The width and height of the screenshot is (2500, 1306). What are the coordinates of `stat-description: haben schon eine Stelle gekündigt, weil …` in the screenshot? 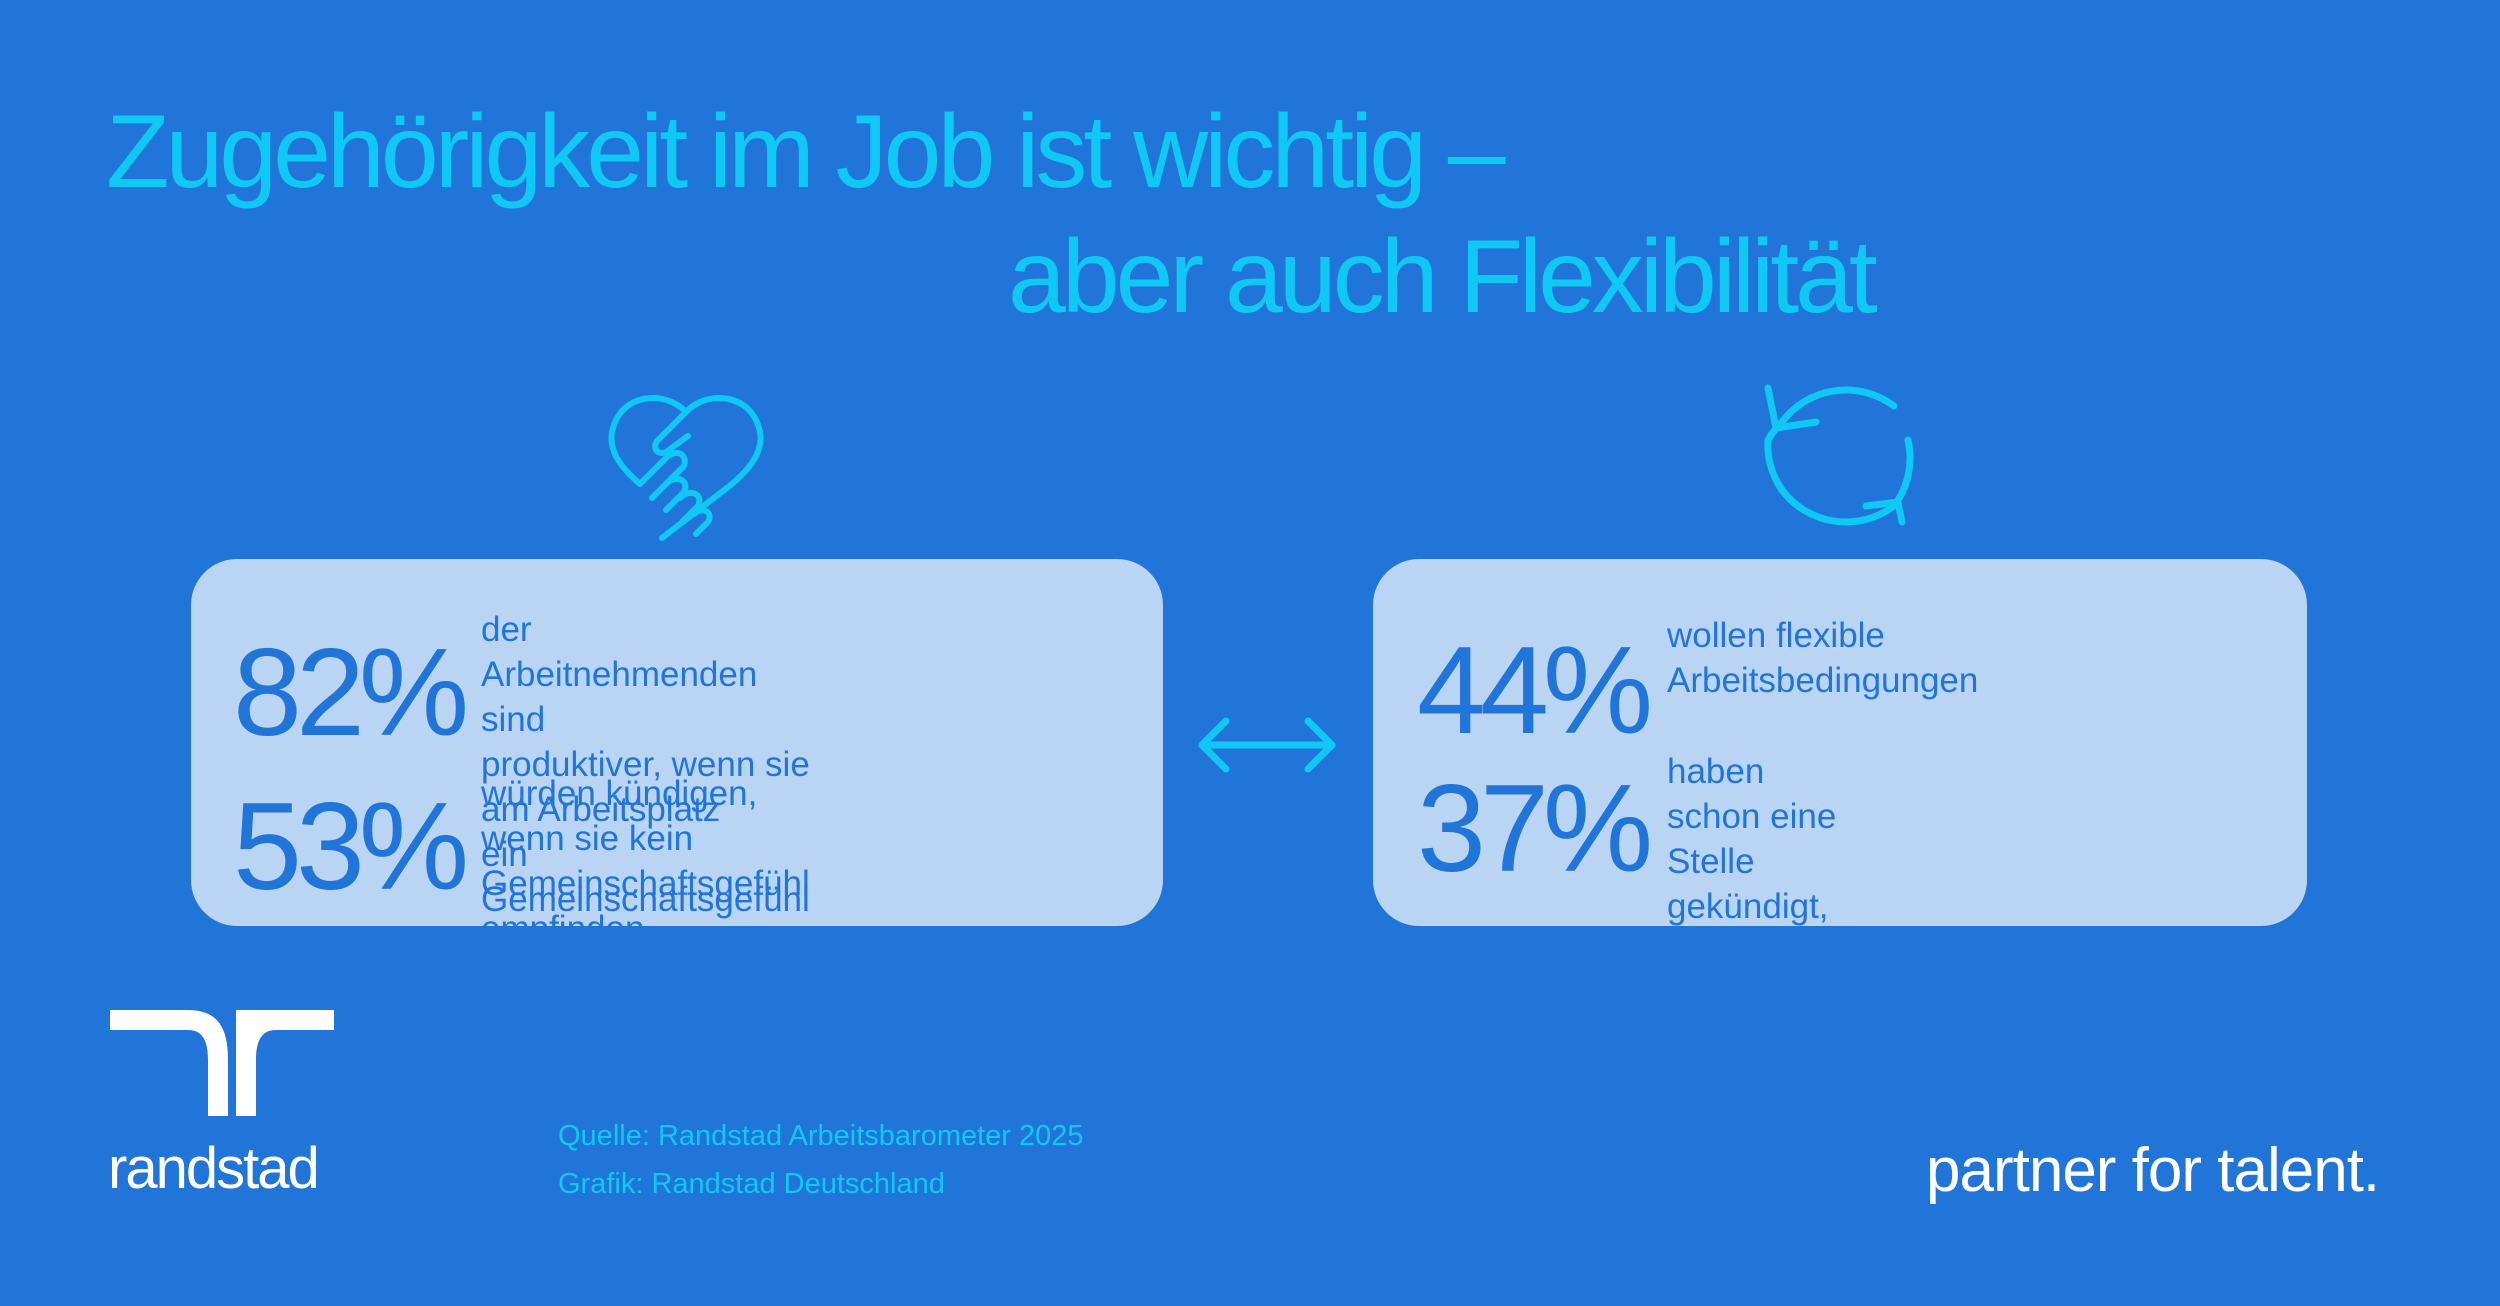 It's located at (1755, 974).